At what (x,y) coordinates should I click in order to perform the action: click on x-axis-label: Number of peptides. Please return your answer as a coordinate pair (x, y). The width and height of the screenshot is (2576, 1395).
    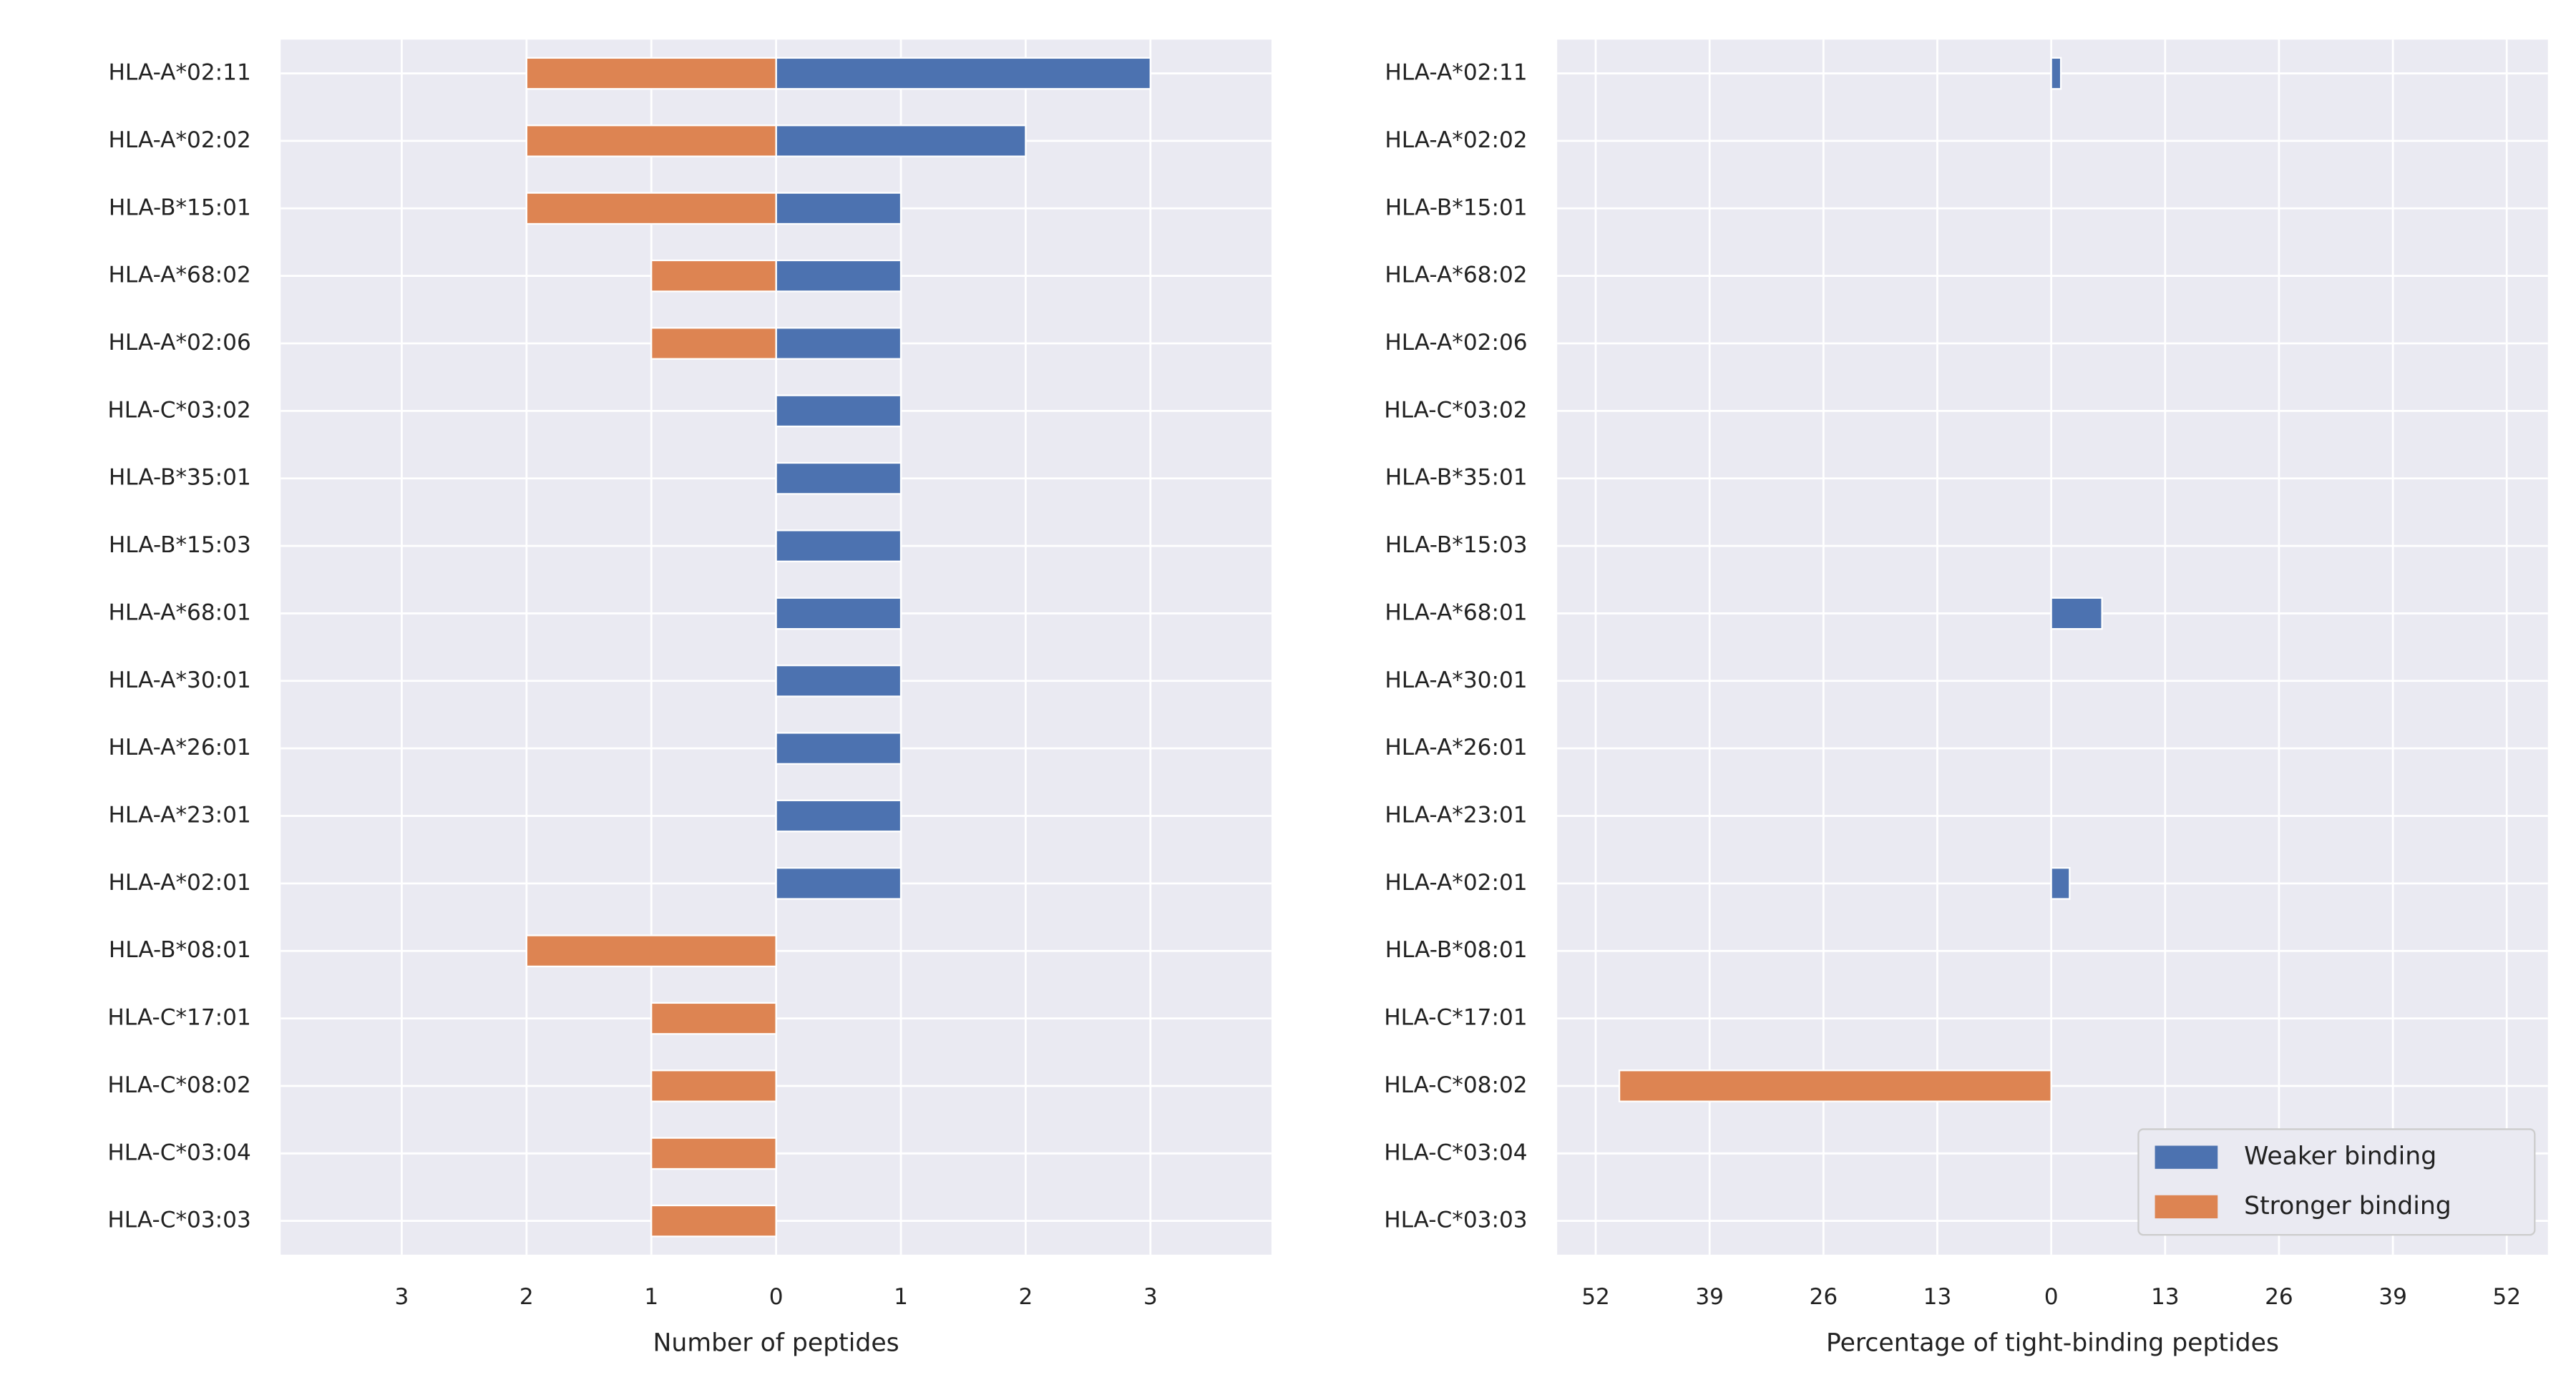
    Looking at the image, I should click on (776, 1342).